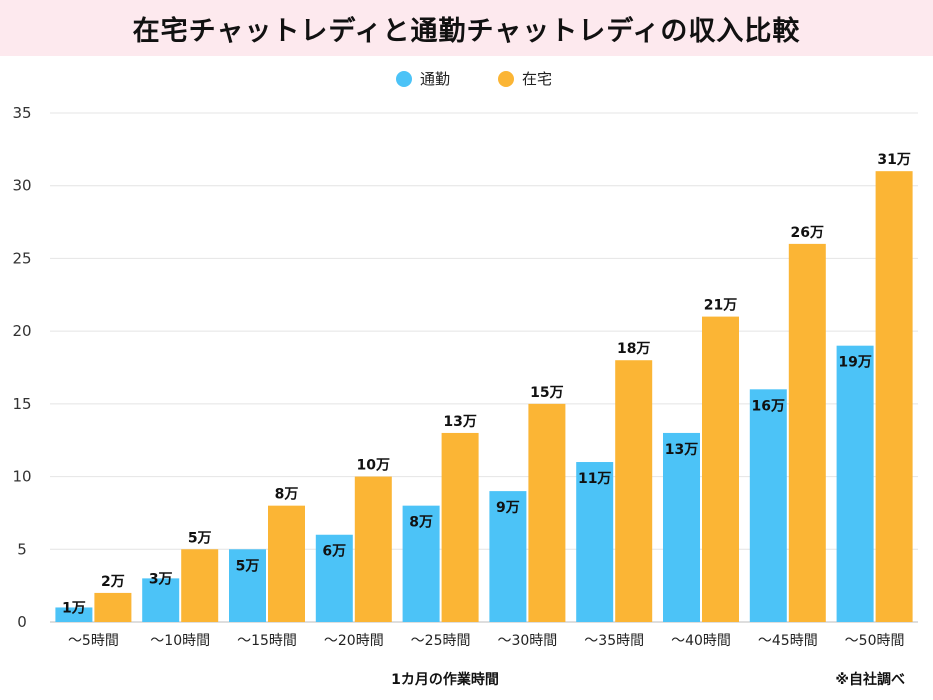 The height and width of the screenshot is (700, 933). Describe the element at coordinates (21, 331) in the screenshot. I see `y-tick-label: 20` at that location.